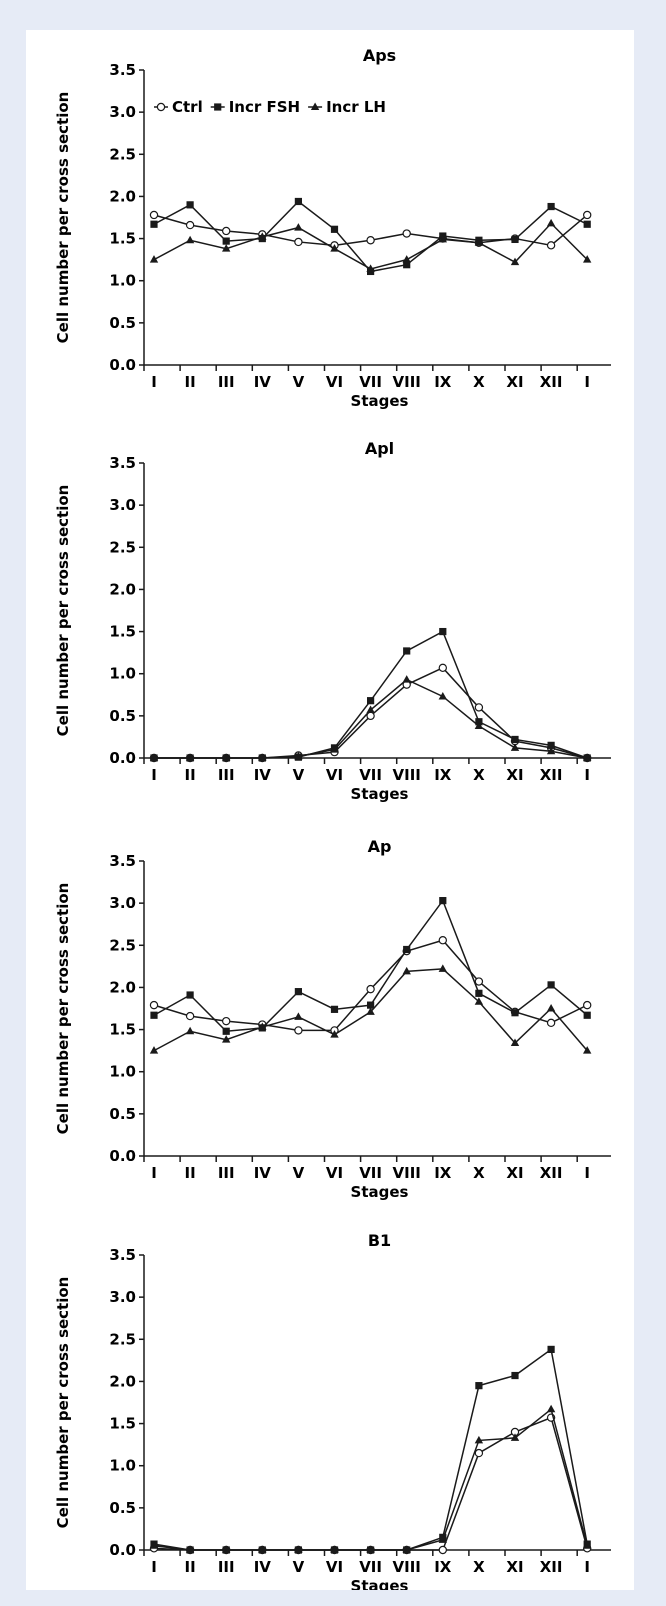 The width and height of the screenshot is (666, 1606). What do you see at coordinates (356, 107) in the screenshot?
I see `legend-label: Incr LH` at bounding box center [356, 107].